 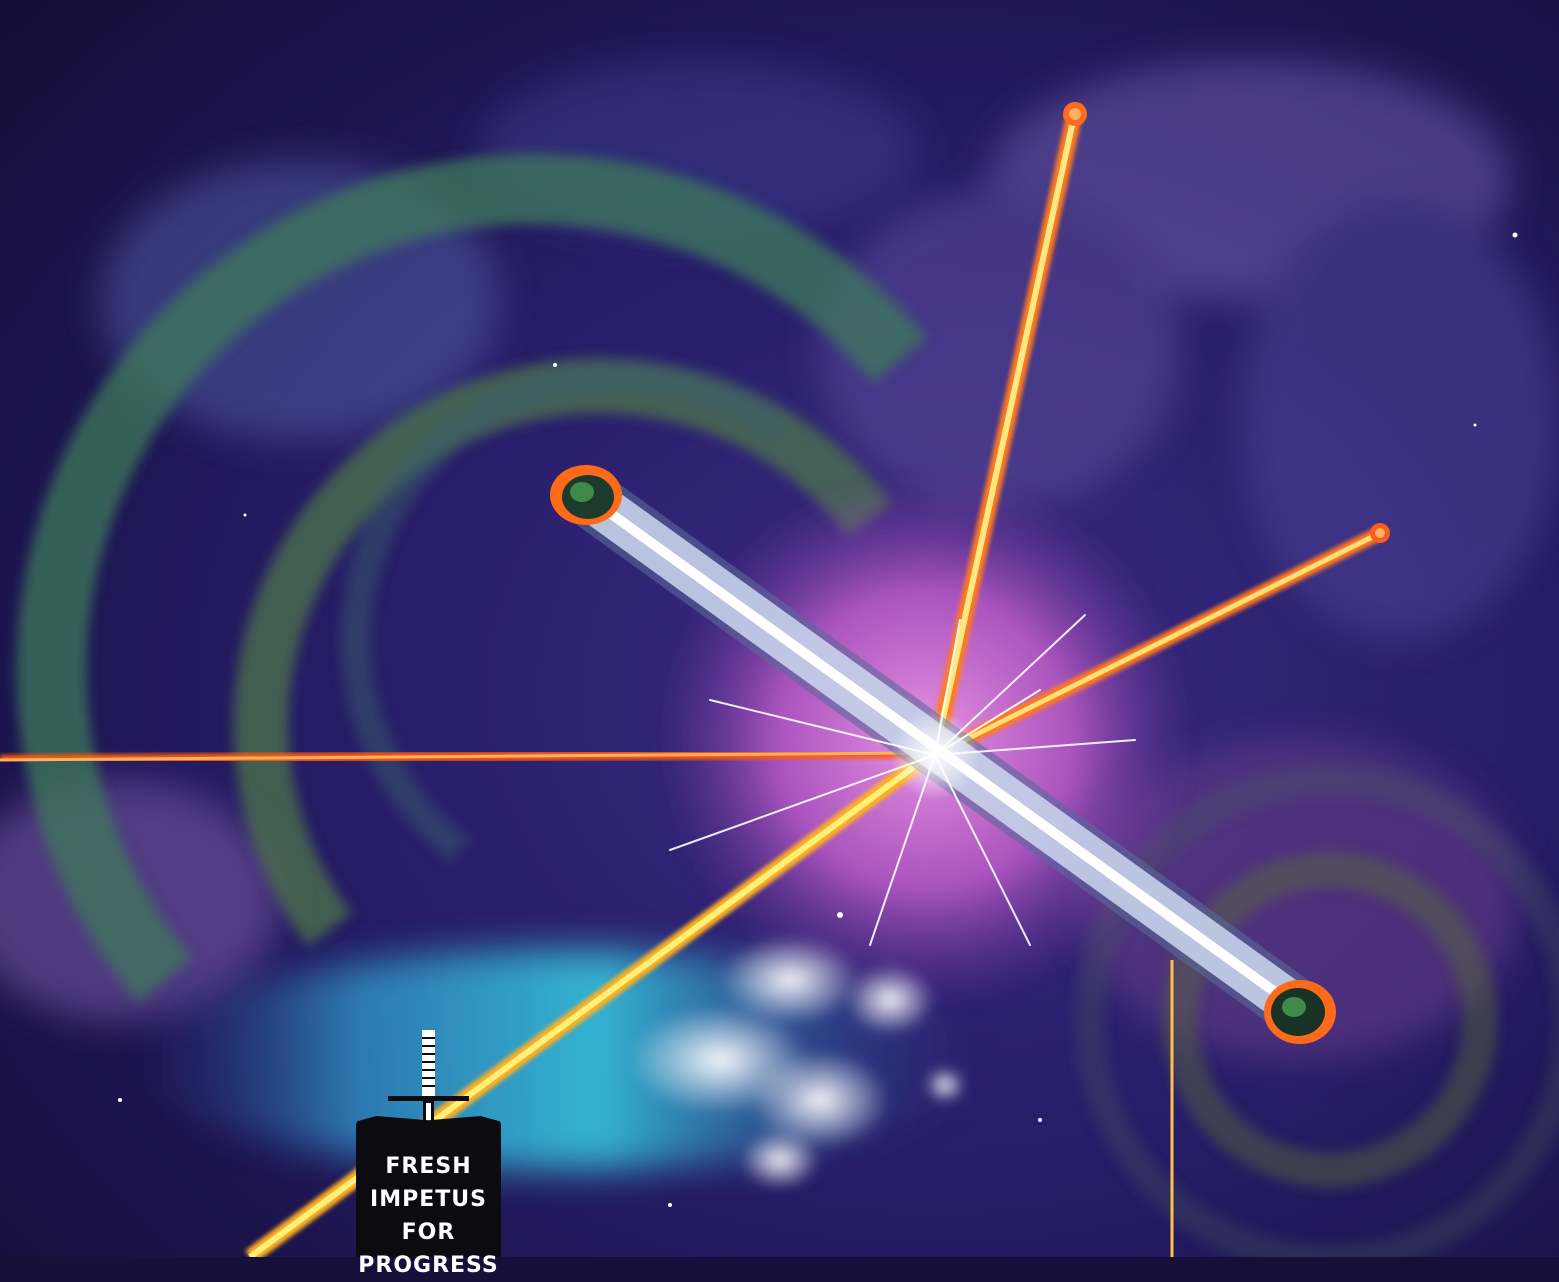 I want to click on capsule-upper-left, so click(x=586, y=495).